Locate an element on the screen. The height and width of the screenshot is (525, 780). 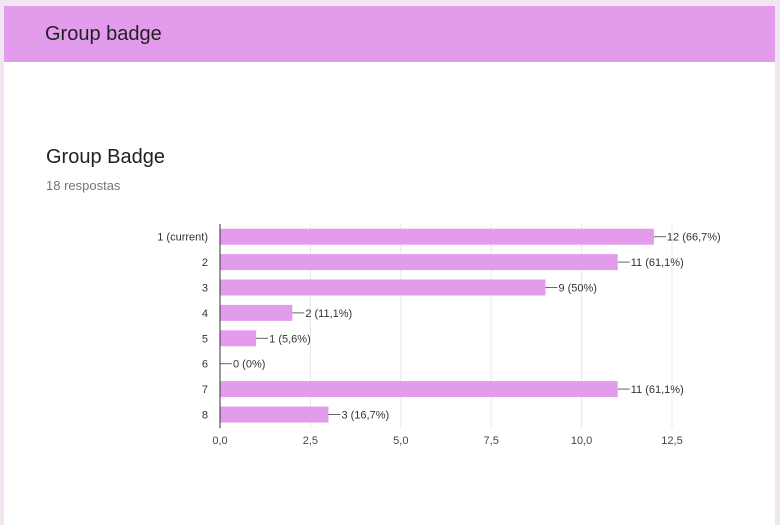
category-label: 6 is located at coordinates (205, 365).